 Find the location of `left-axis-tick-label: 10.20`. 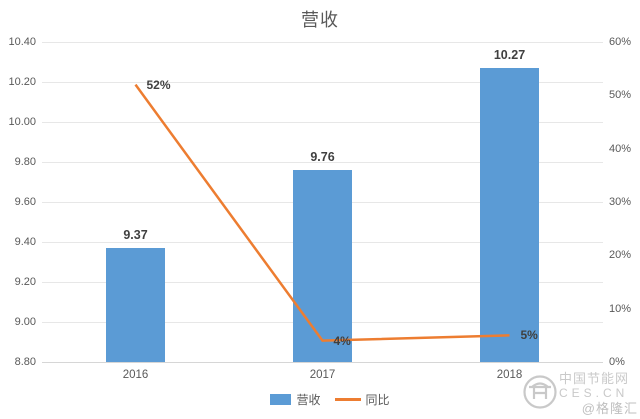

left-axis-tick-label: 10.20 is located at coordinates (22, 82).